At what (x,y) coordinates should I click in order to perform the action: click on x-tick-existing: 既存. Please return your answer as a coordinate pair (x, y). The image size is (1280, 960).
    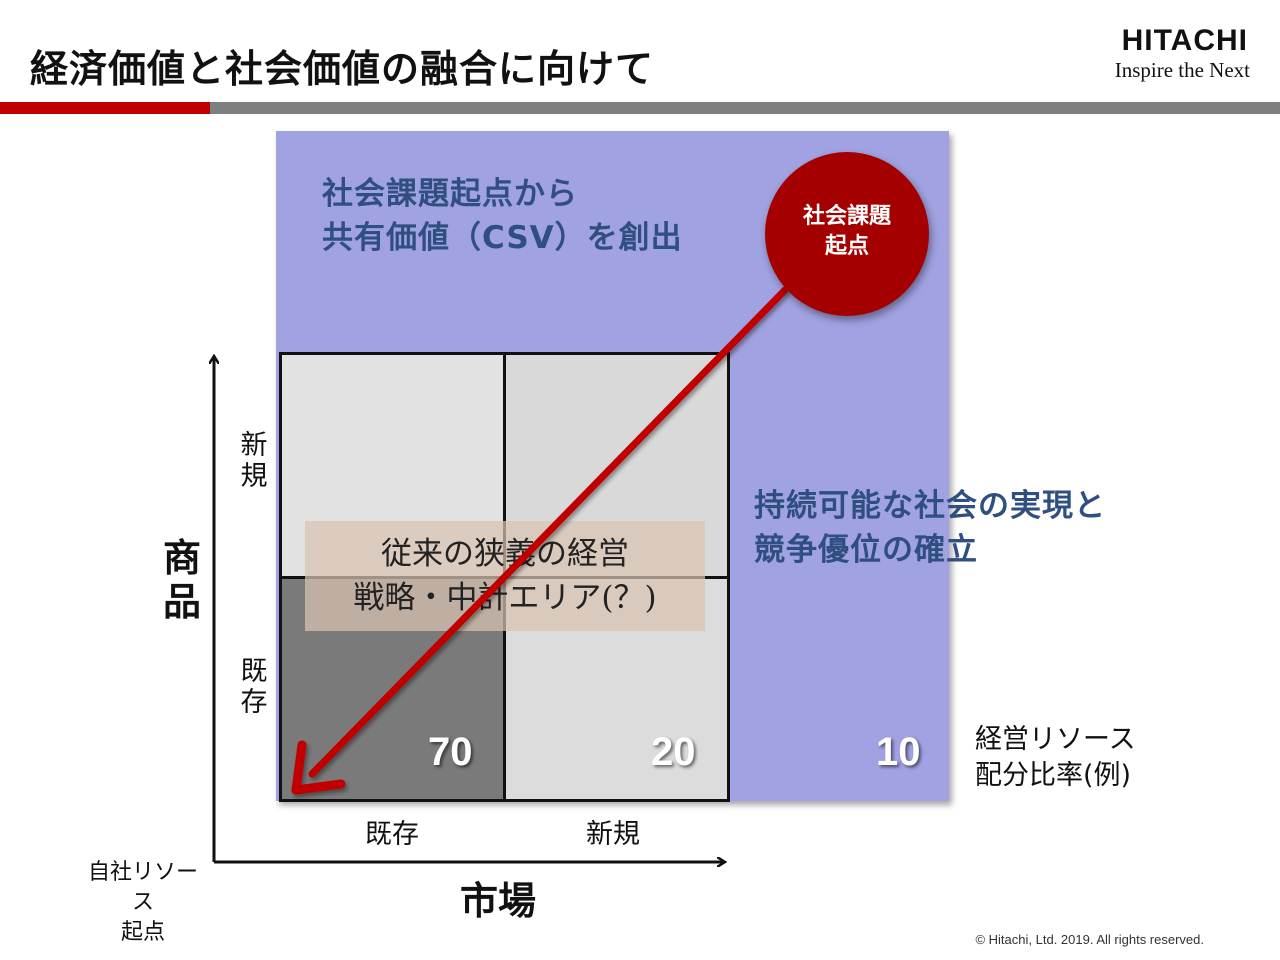
    Looking at the image, I should click on (392, 834).